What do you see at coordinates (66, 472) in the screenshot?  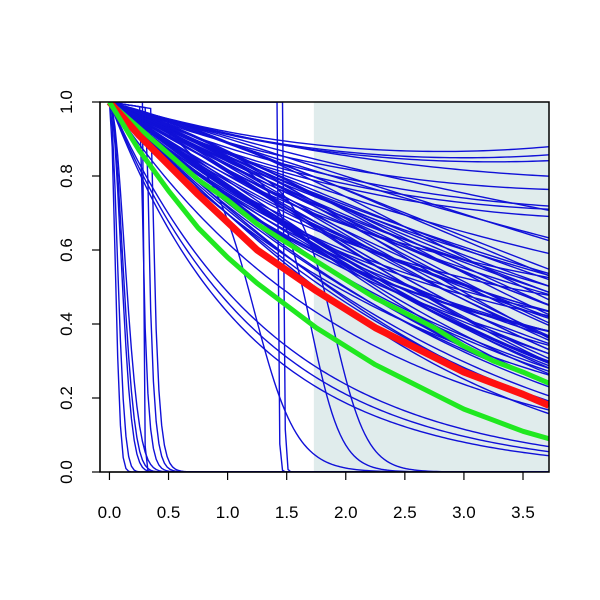 I see `y-tick-label: 0.0` at bounding box center [66, 472].